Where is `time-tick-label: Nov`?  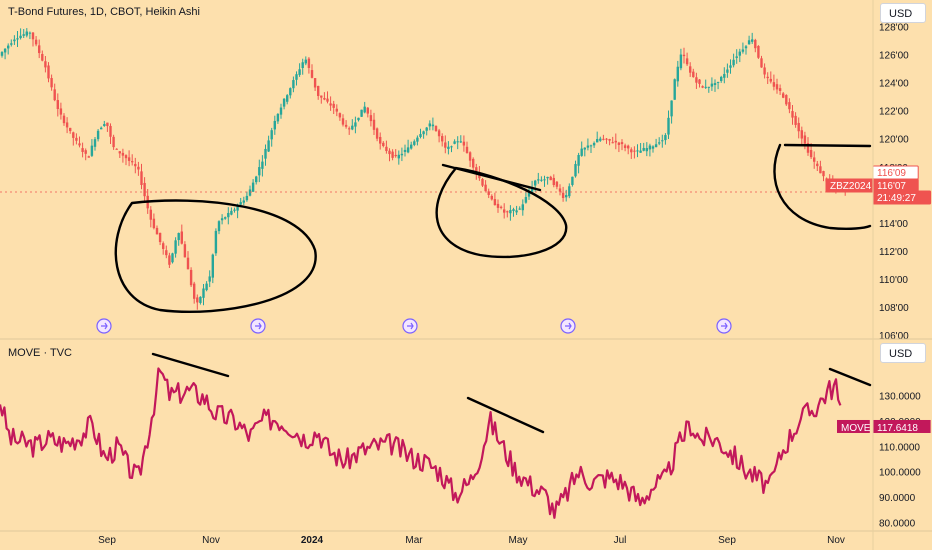 time-tick-label: Nov is located at coordinates (836, 540).